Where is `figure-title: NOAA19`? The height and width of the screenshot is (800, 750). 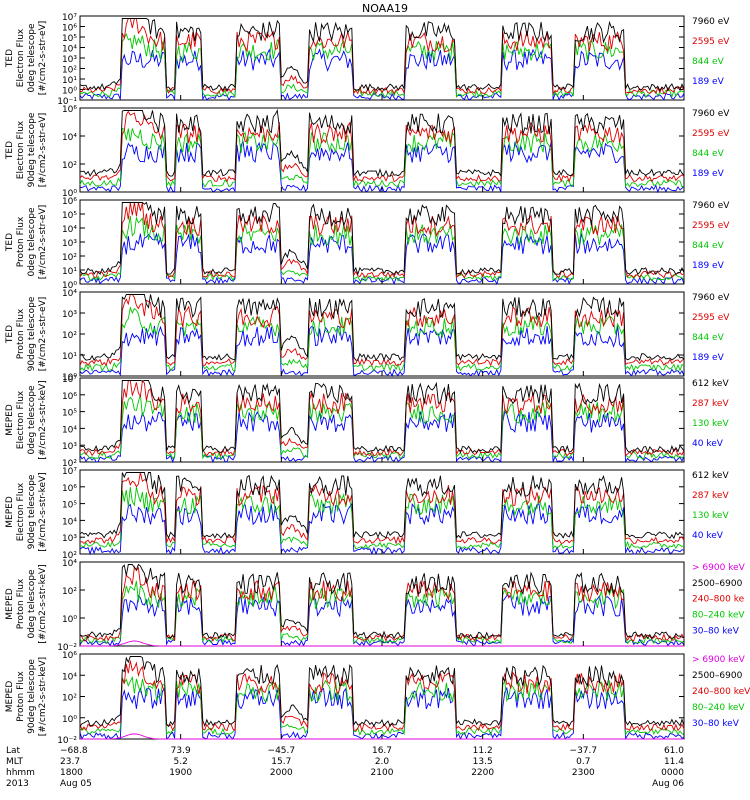
figure-title: NOAA19 is located at coordinates (385, 8).